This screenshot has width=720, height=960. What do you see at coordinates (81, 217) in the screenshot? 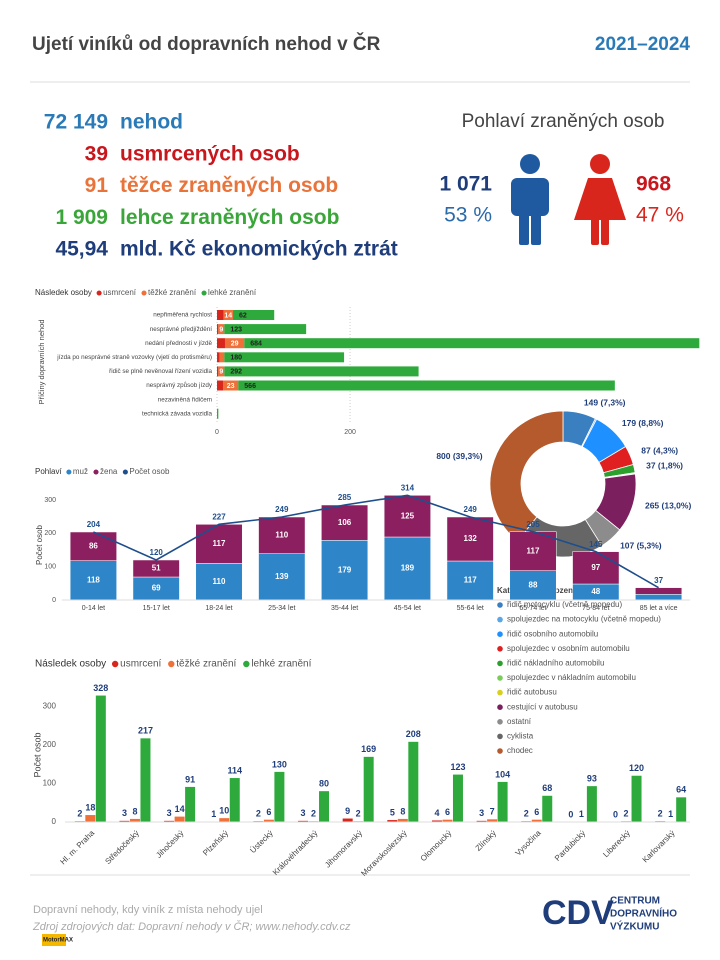
I see `stat-value: 1 909` at bounding box center [81, 217].